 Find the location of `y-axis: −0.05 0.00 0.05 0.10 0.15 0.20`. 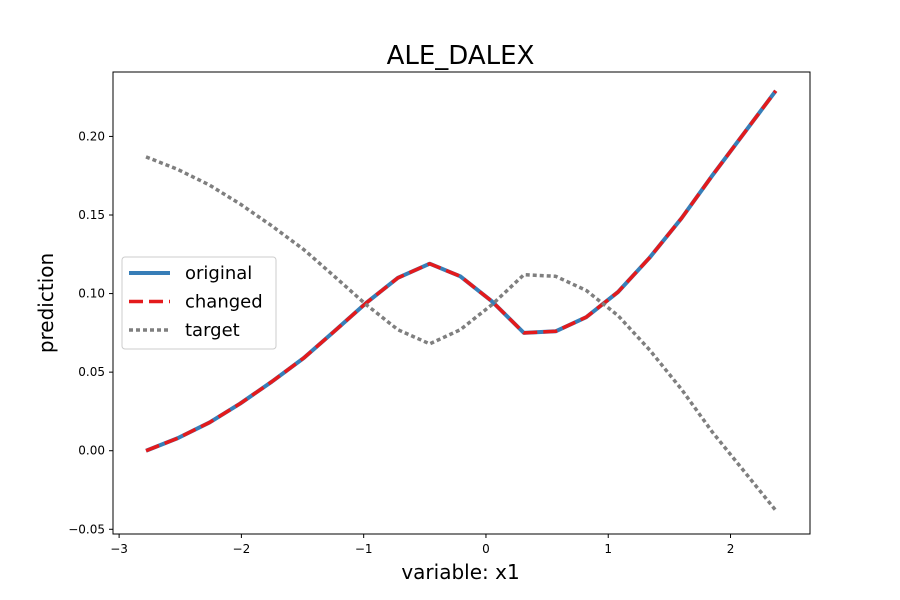

y-axis: −0.05 0.00 0.05 0.10 0.15 0.20 is located at coordinates (90, 332).